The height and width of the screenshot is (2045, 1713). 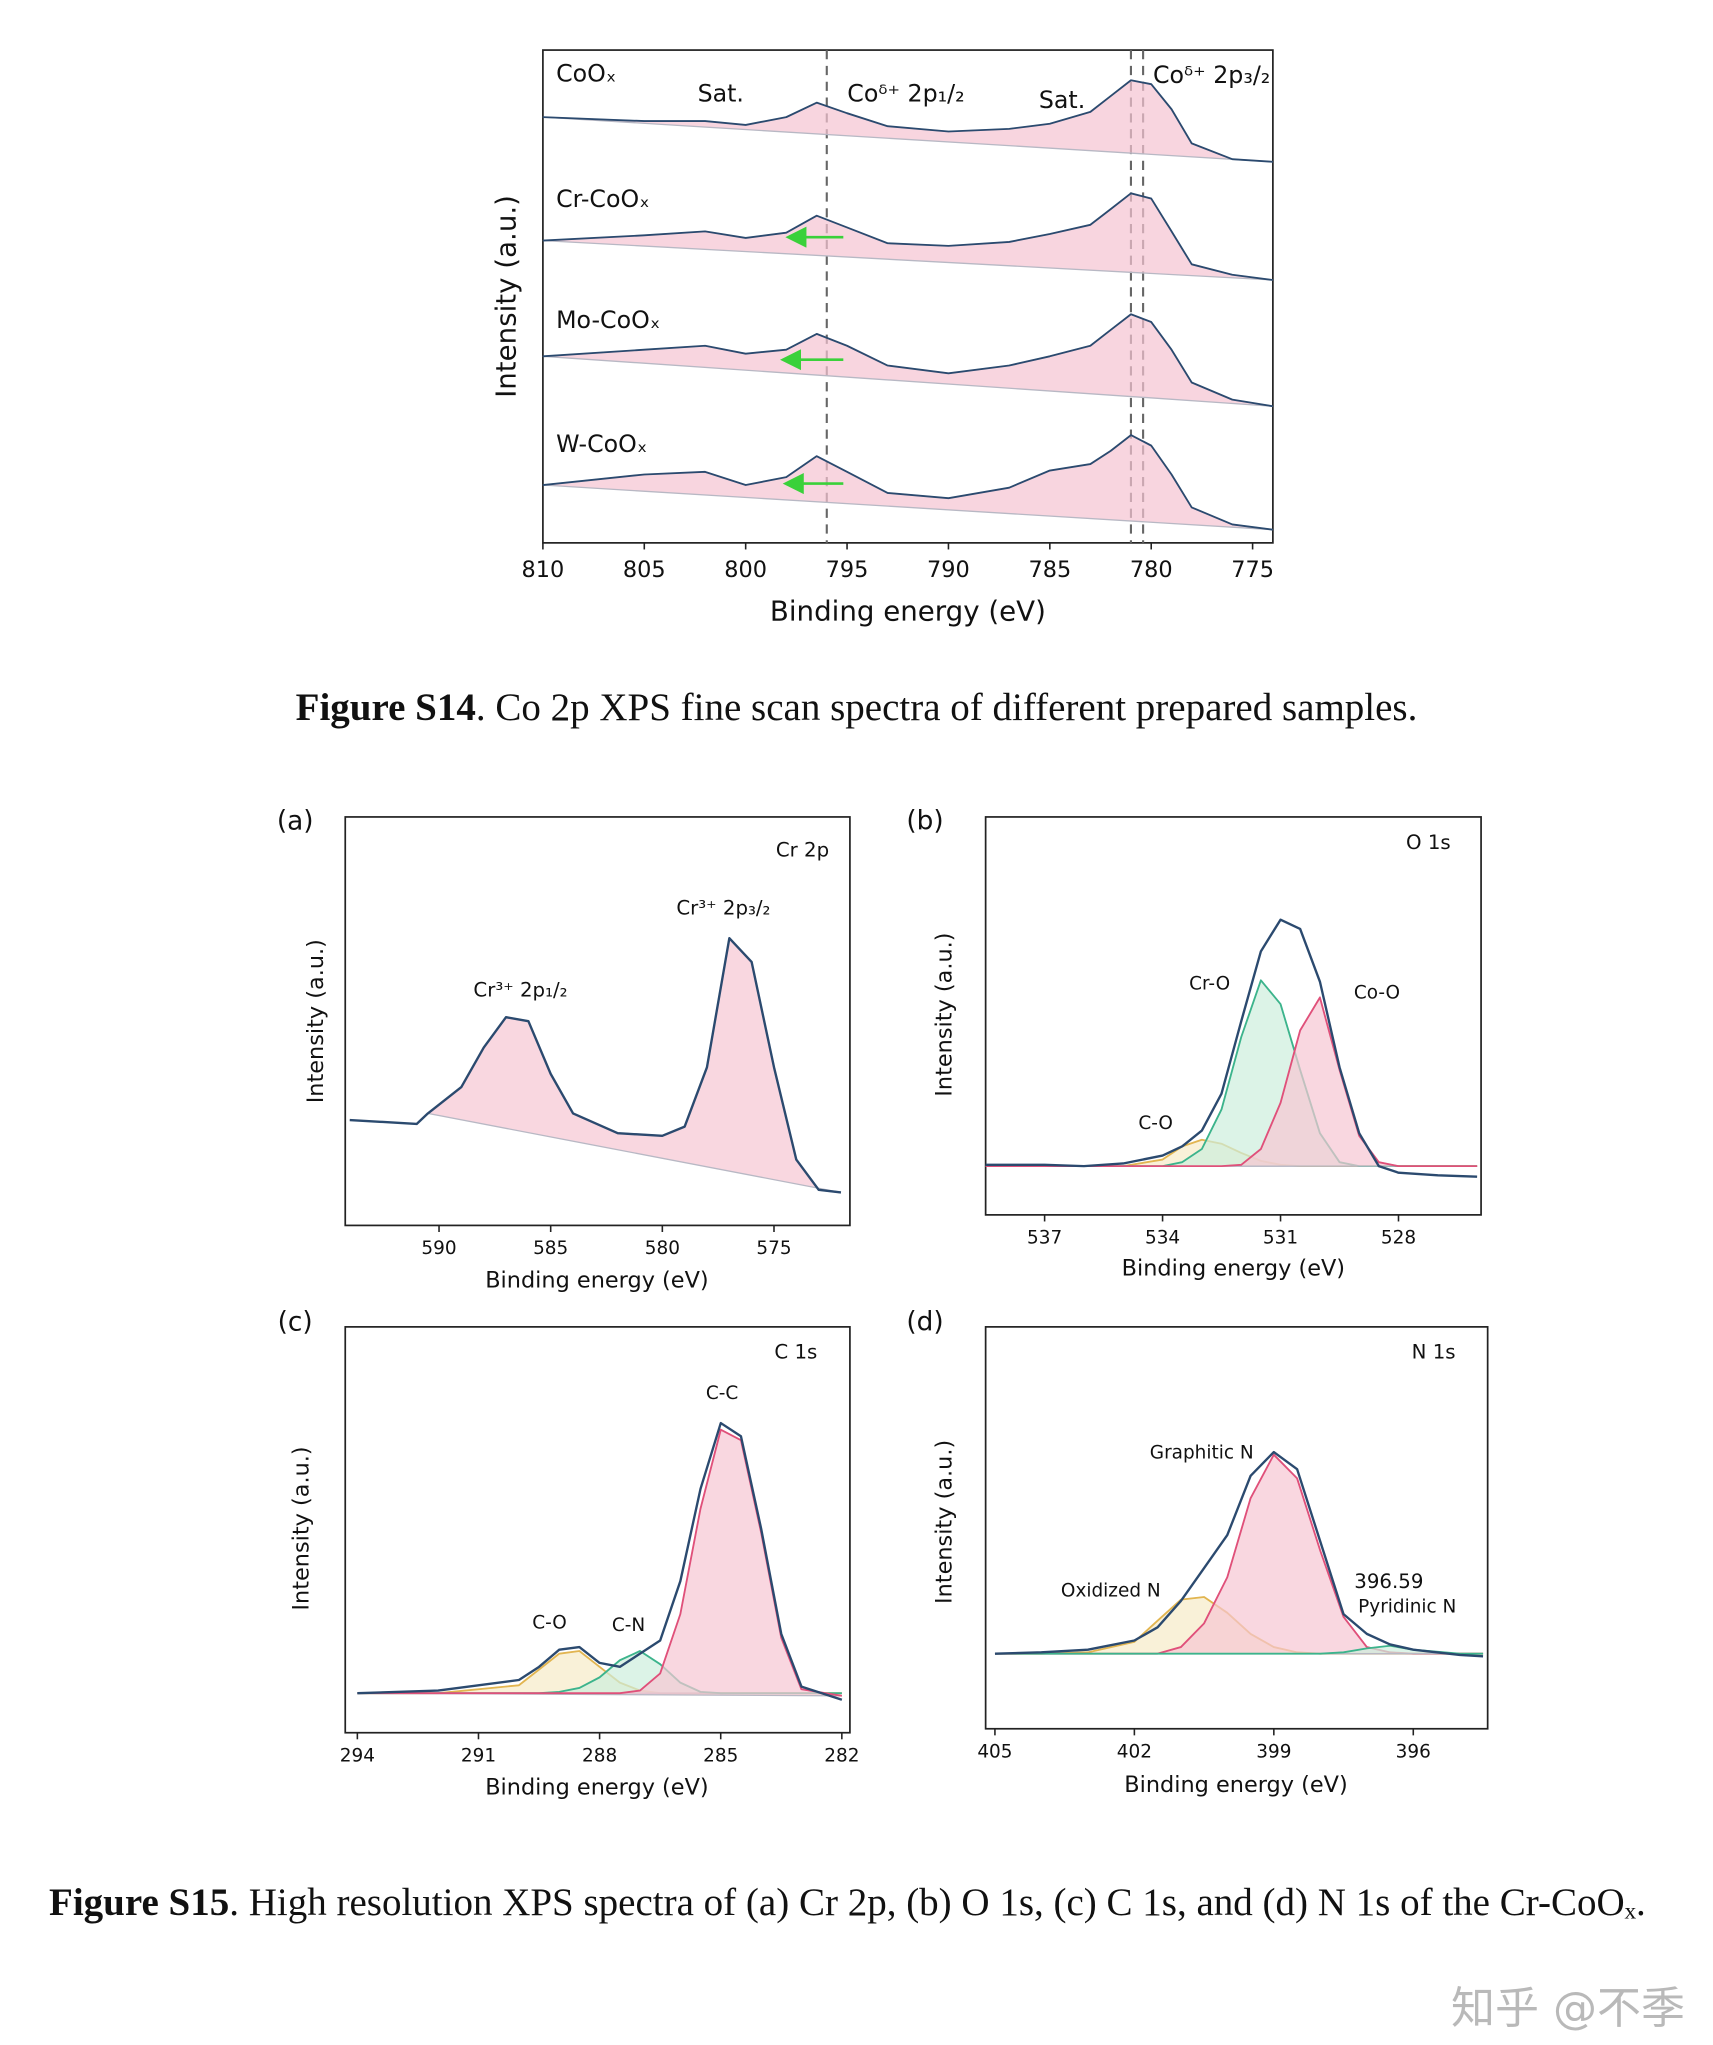 I want to click on series-label: C-C, so click(x=722, y=1393).